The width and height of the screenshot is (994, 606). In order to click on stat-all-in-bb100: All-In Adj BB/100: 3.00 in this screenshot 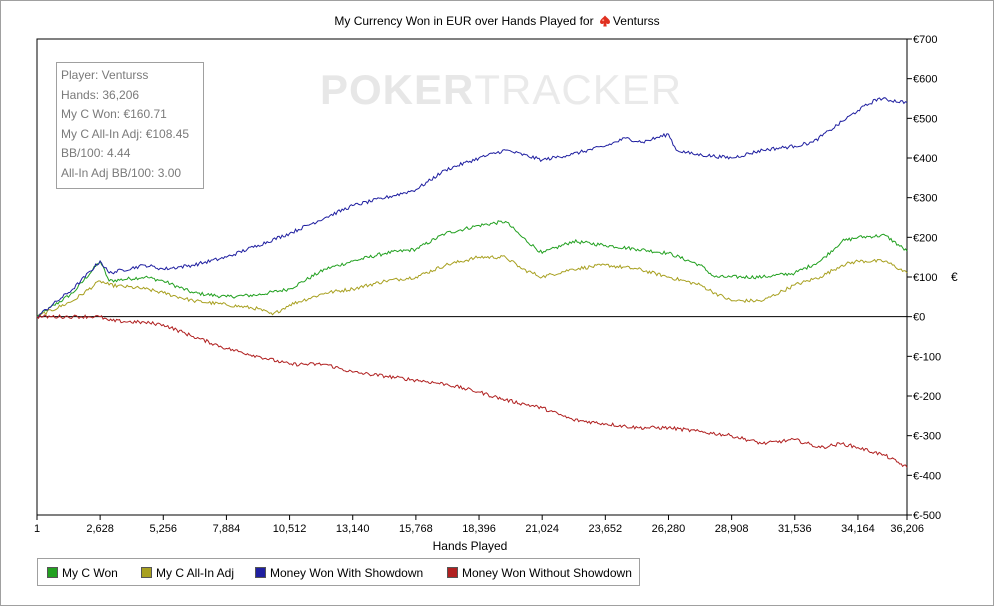, I will do `click(121, 172)`.